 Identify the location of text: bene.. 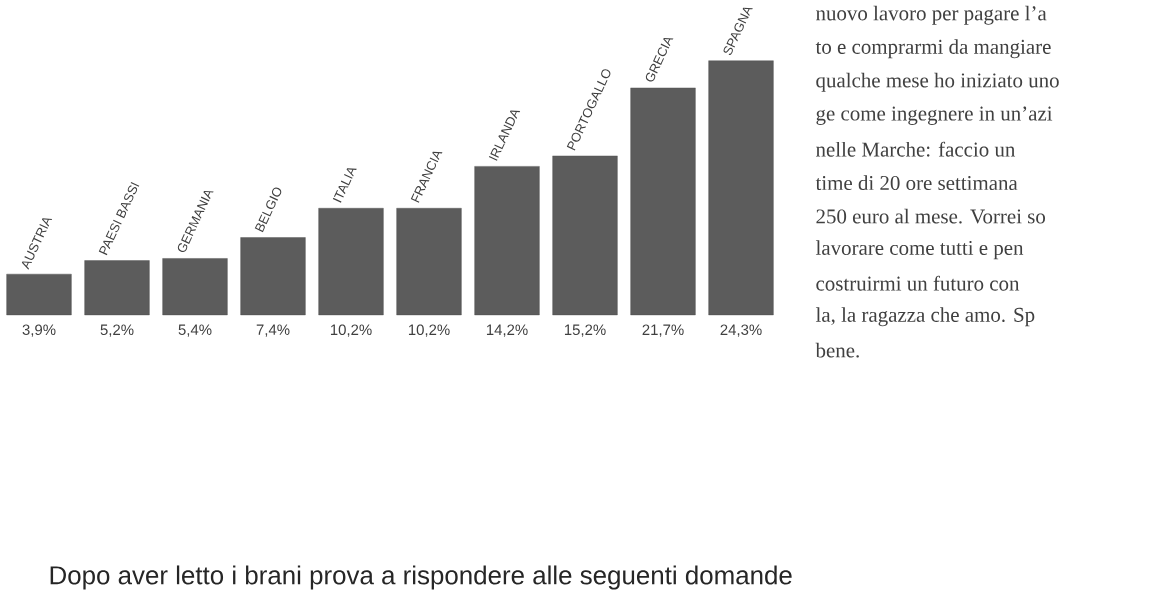
(837, 350).